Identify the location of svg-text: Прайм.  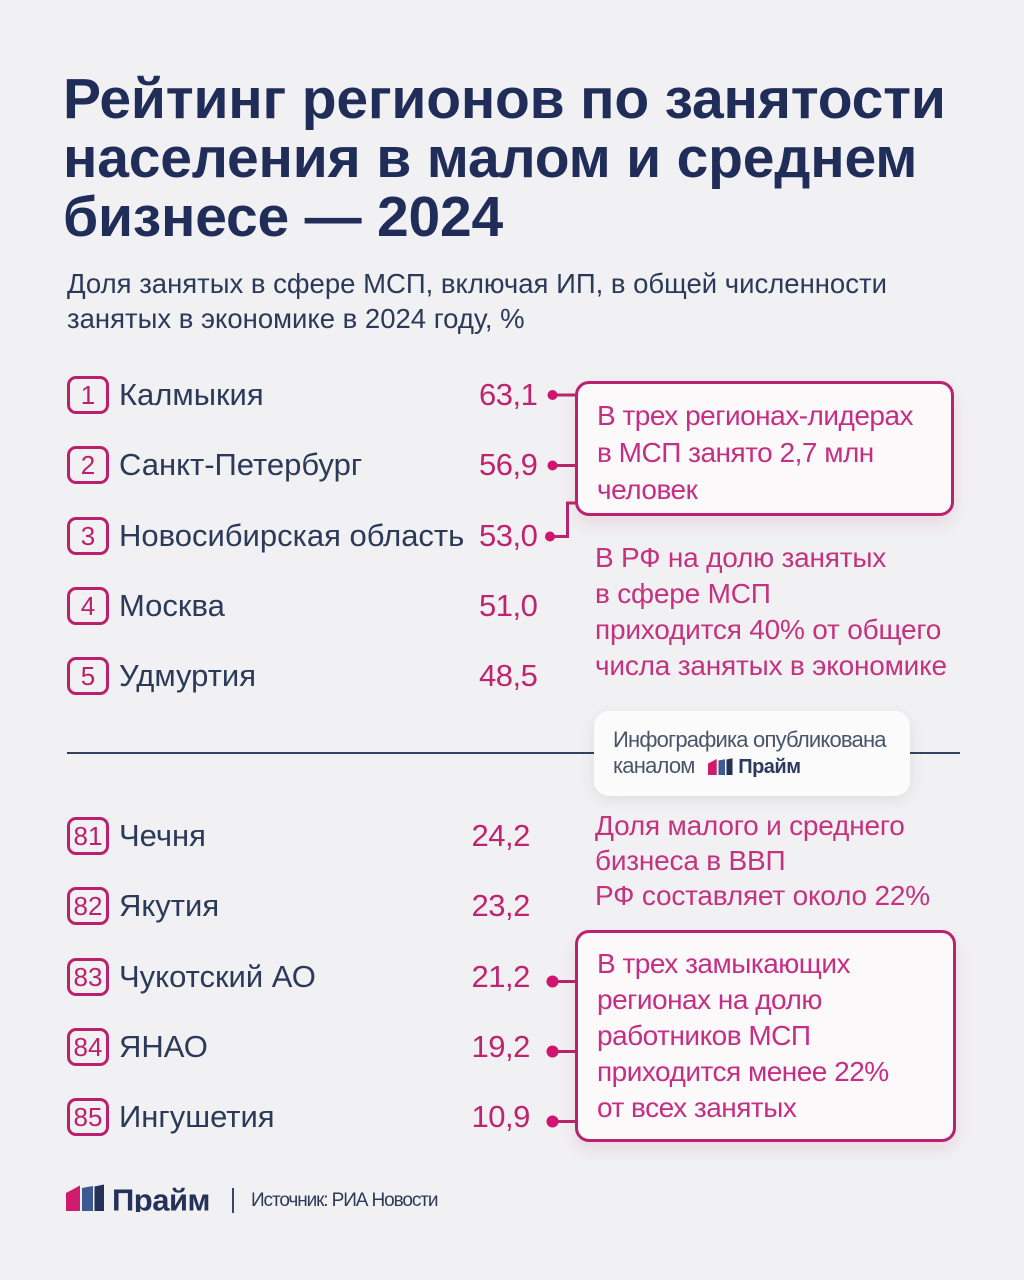
(161, 1198).